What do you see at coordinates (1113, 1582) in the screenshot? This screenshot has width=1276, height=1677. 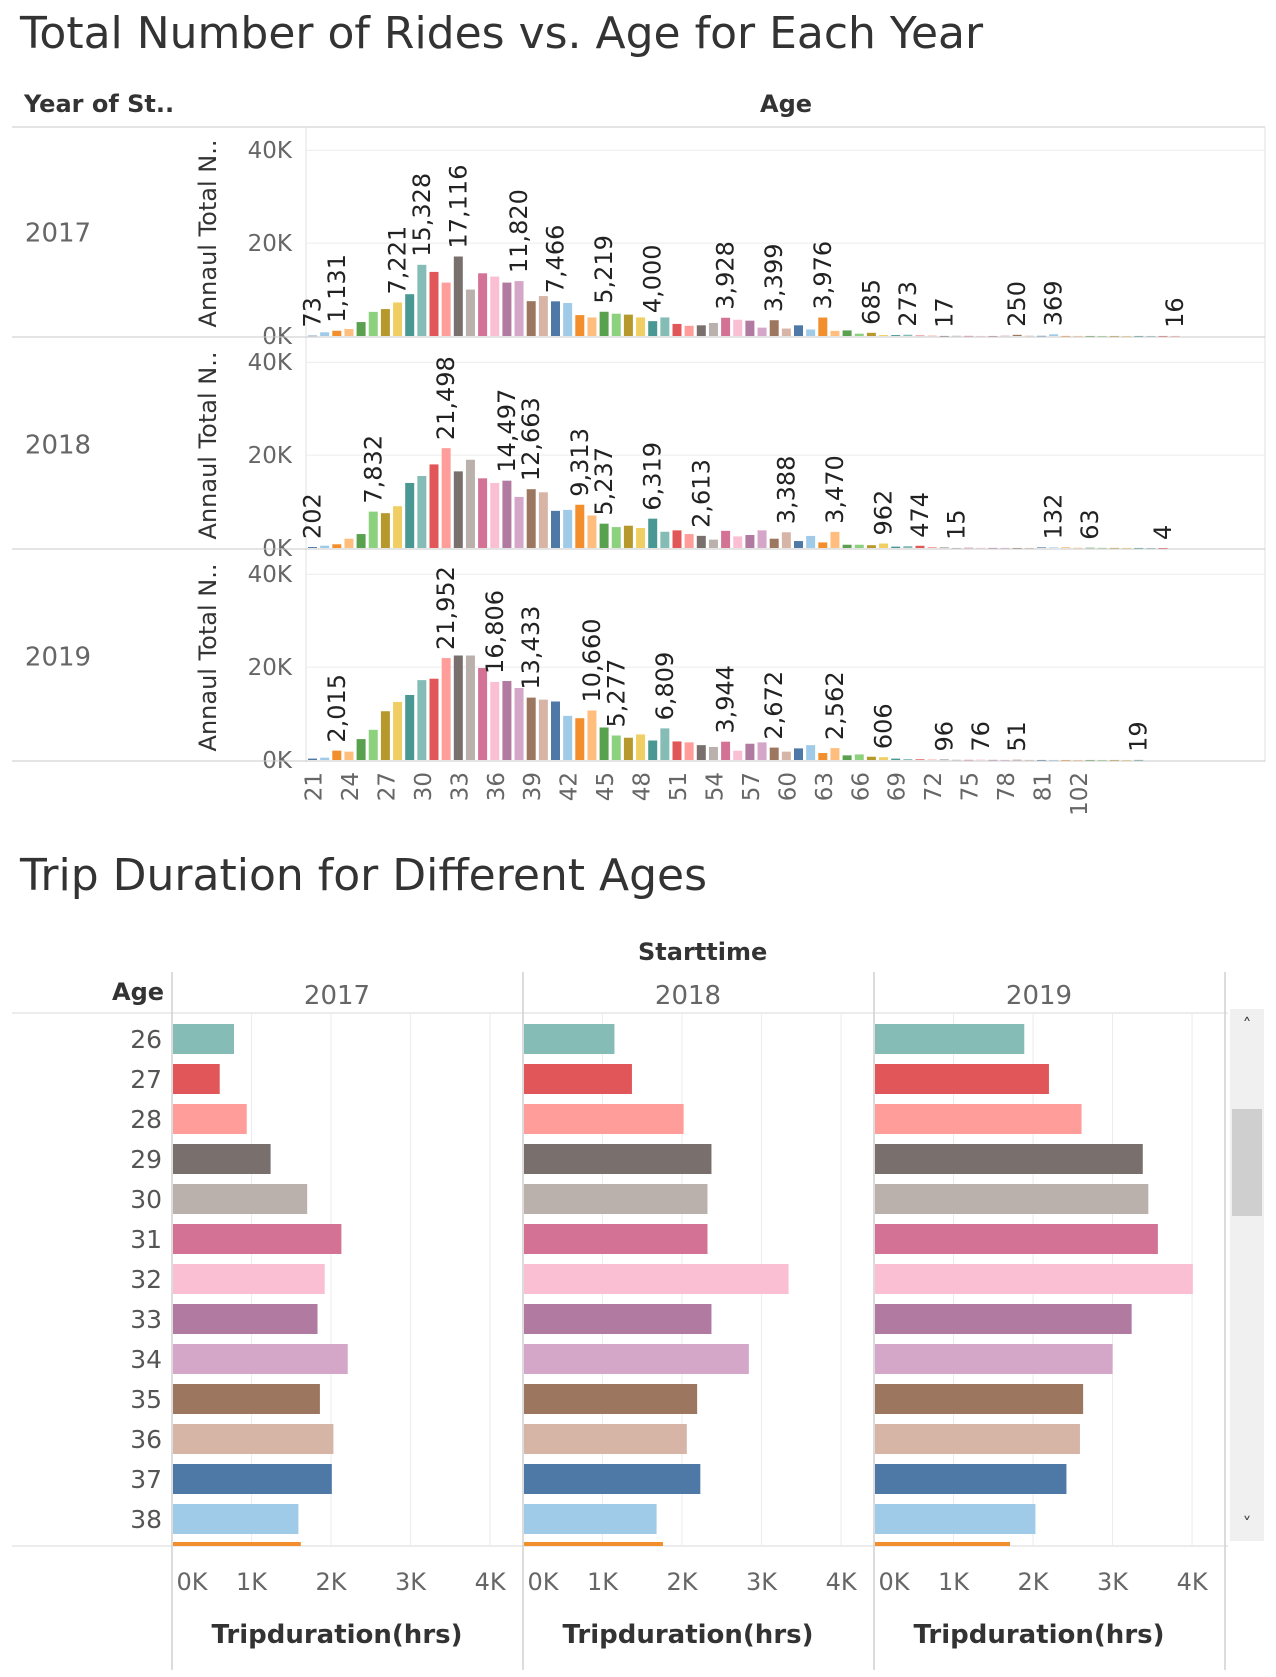 I see `x-tick-label: 3K` at bounding box center [1113, 1582].